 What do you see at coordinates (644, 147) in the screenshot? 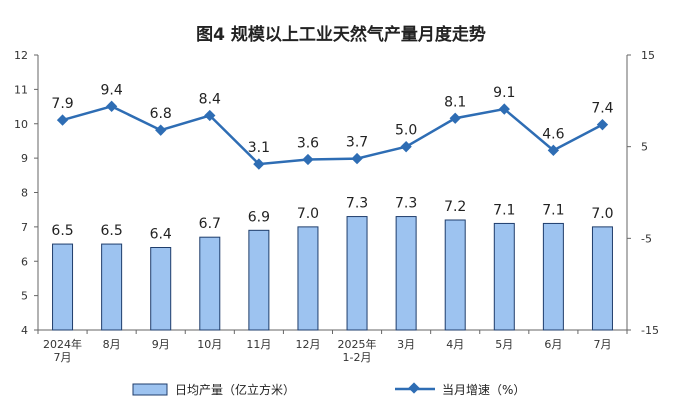
I see `right-tick-label: 5` at bounding box center [644, 147].